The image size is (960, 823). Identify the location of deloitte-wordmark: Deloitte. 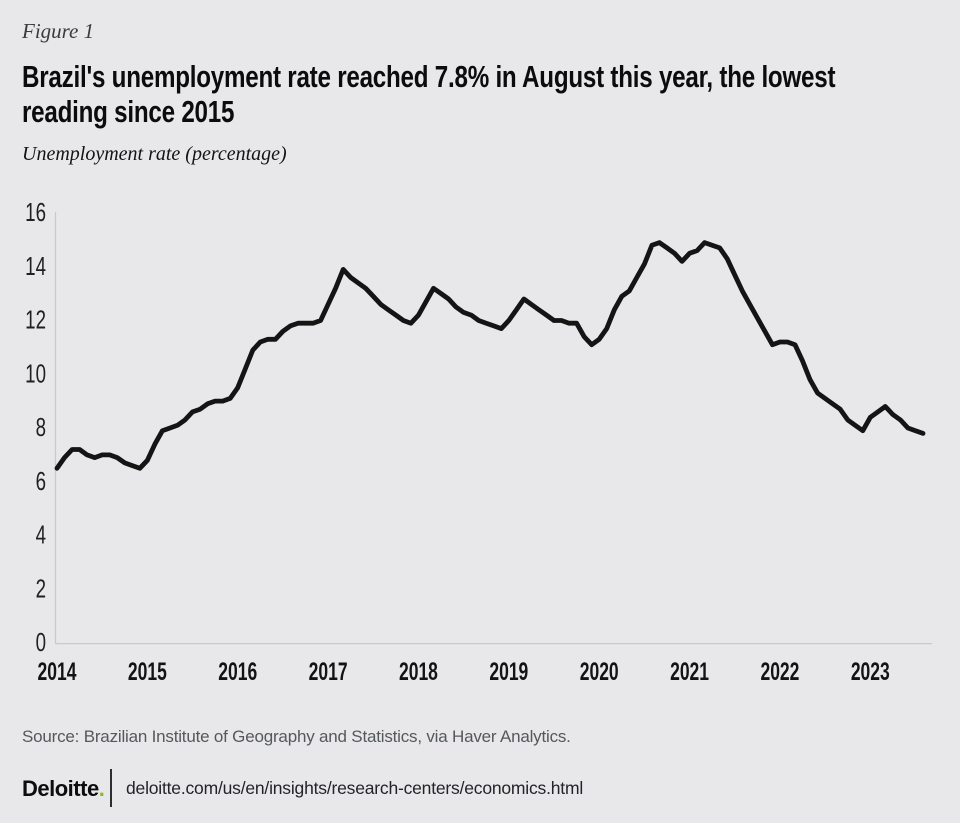
(60, 788).